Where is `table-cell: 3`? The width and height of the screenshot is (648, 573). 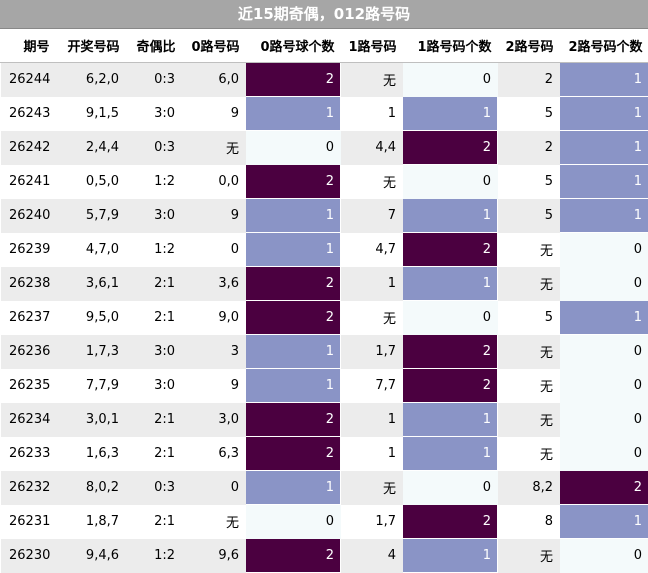
table-cell: 3 is located at coordinates (214, 352).